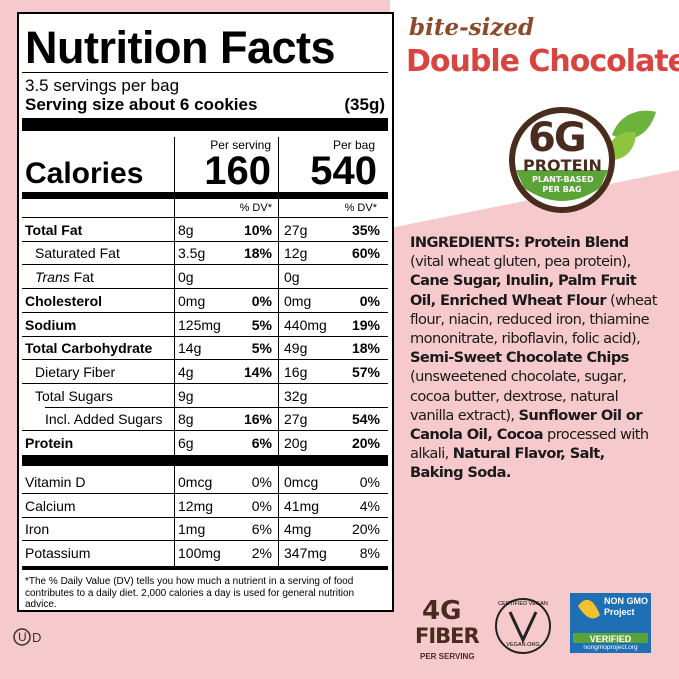 Image resolution: width=679 pixels, height=679 pixels. What do you see at coordinates (237, 171) in the screenshot?
I see `calories: 160` at bounding box center [237, 171].